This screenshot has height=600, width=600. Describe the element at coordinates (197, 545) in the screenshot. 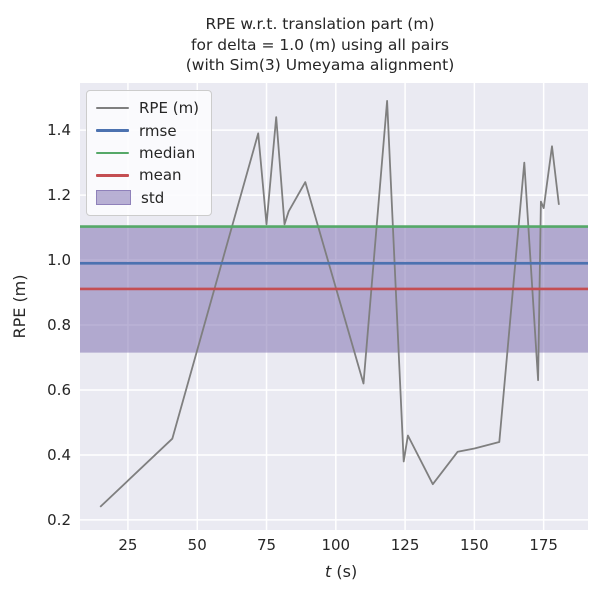

I see `x-tick-label: 50` at that location.